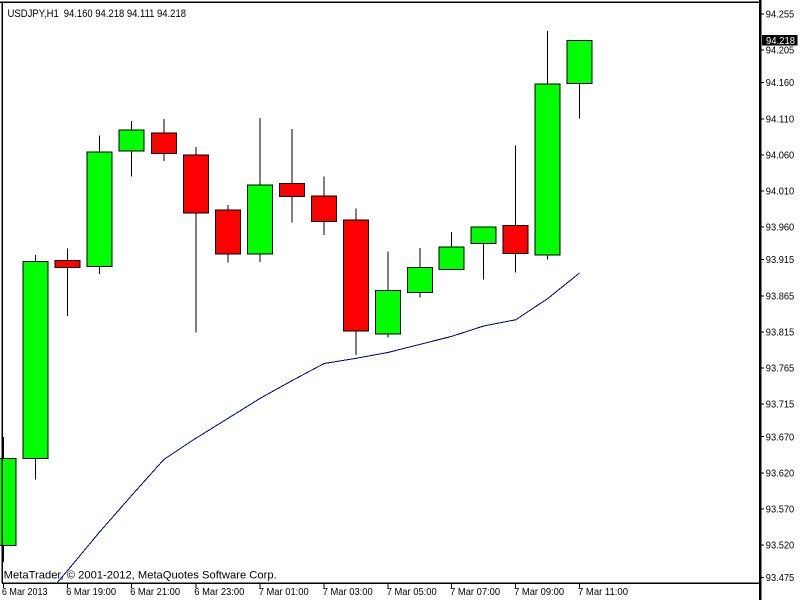 The image size is (800, 600). Describe the element at coordinates (219, 592) in the screenshot. I see `svg-text: 6 Mar 23:00` at that location.